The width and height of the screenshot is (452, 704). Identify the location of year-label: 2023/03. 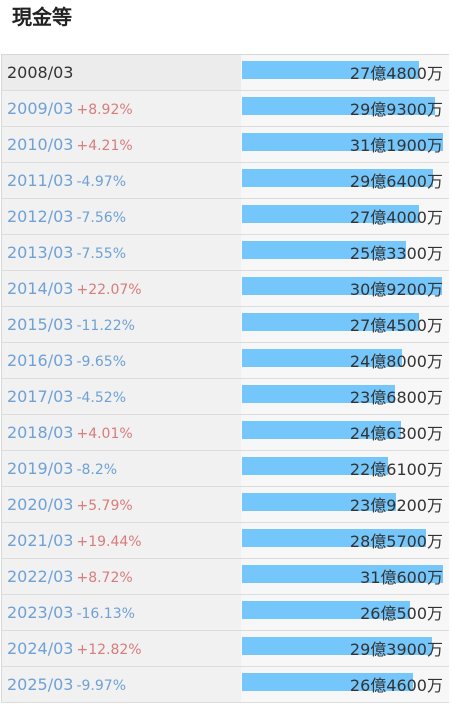
(40, 612).